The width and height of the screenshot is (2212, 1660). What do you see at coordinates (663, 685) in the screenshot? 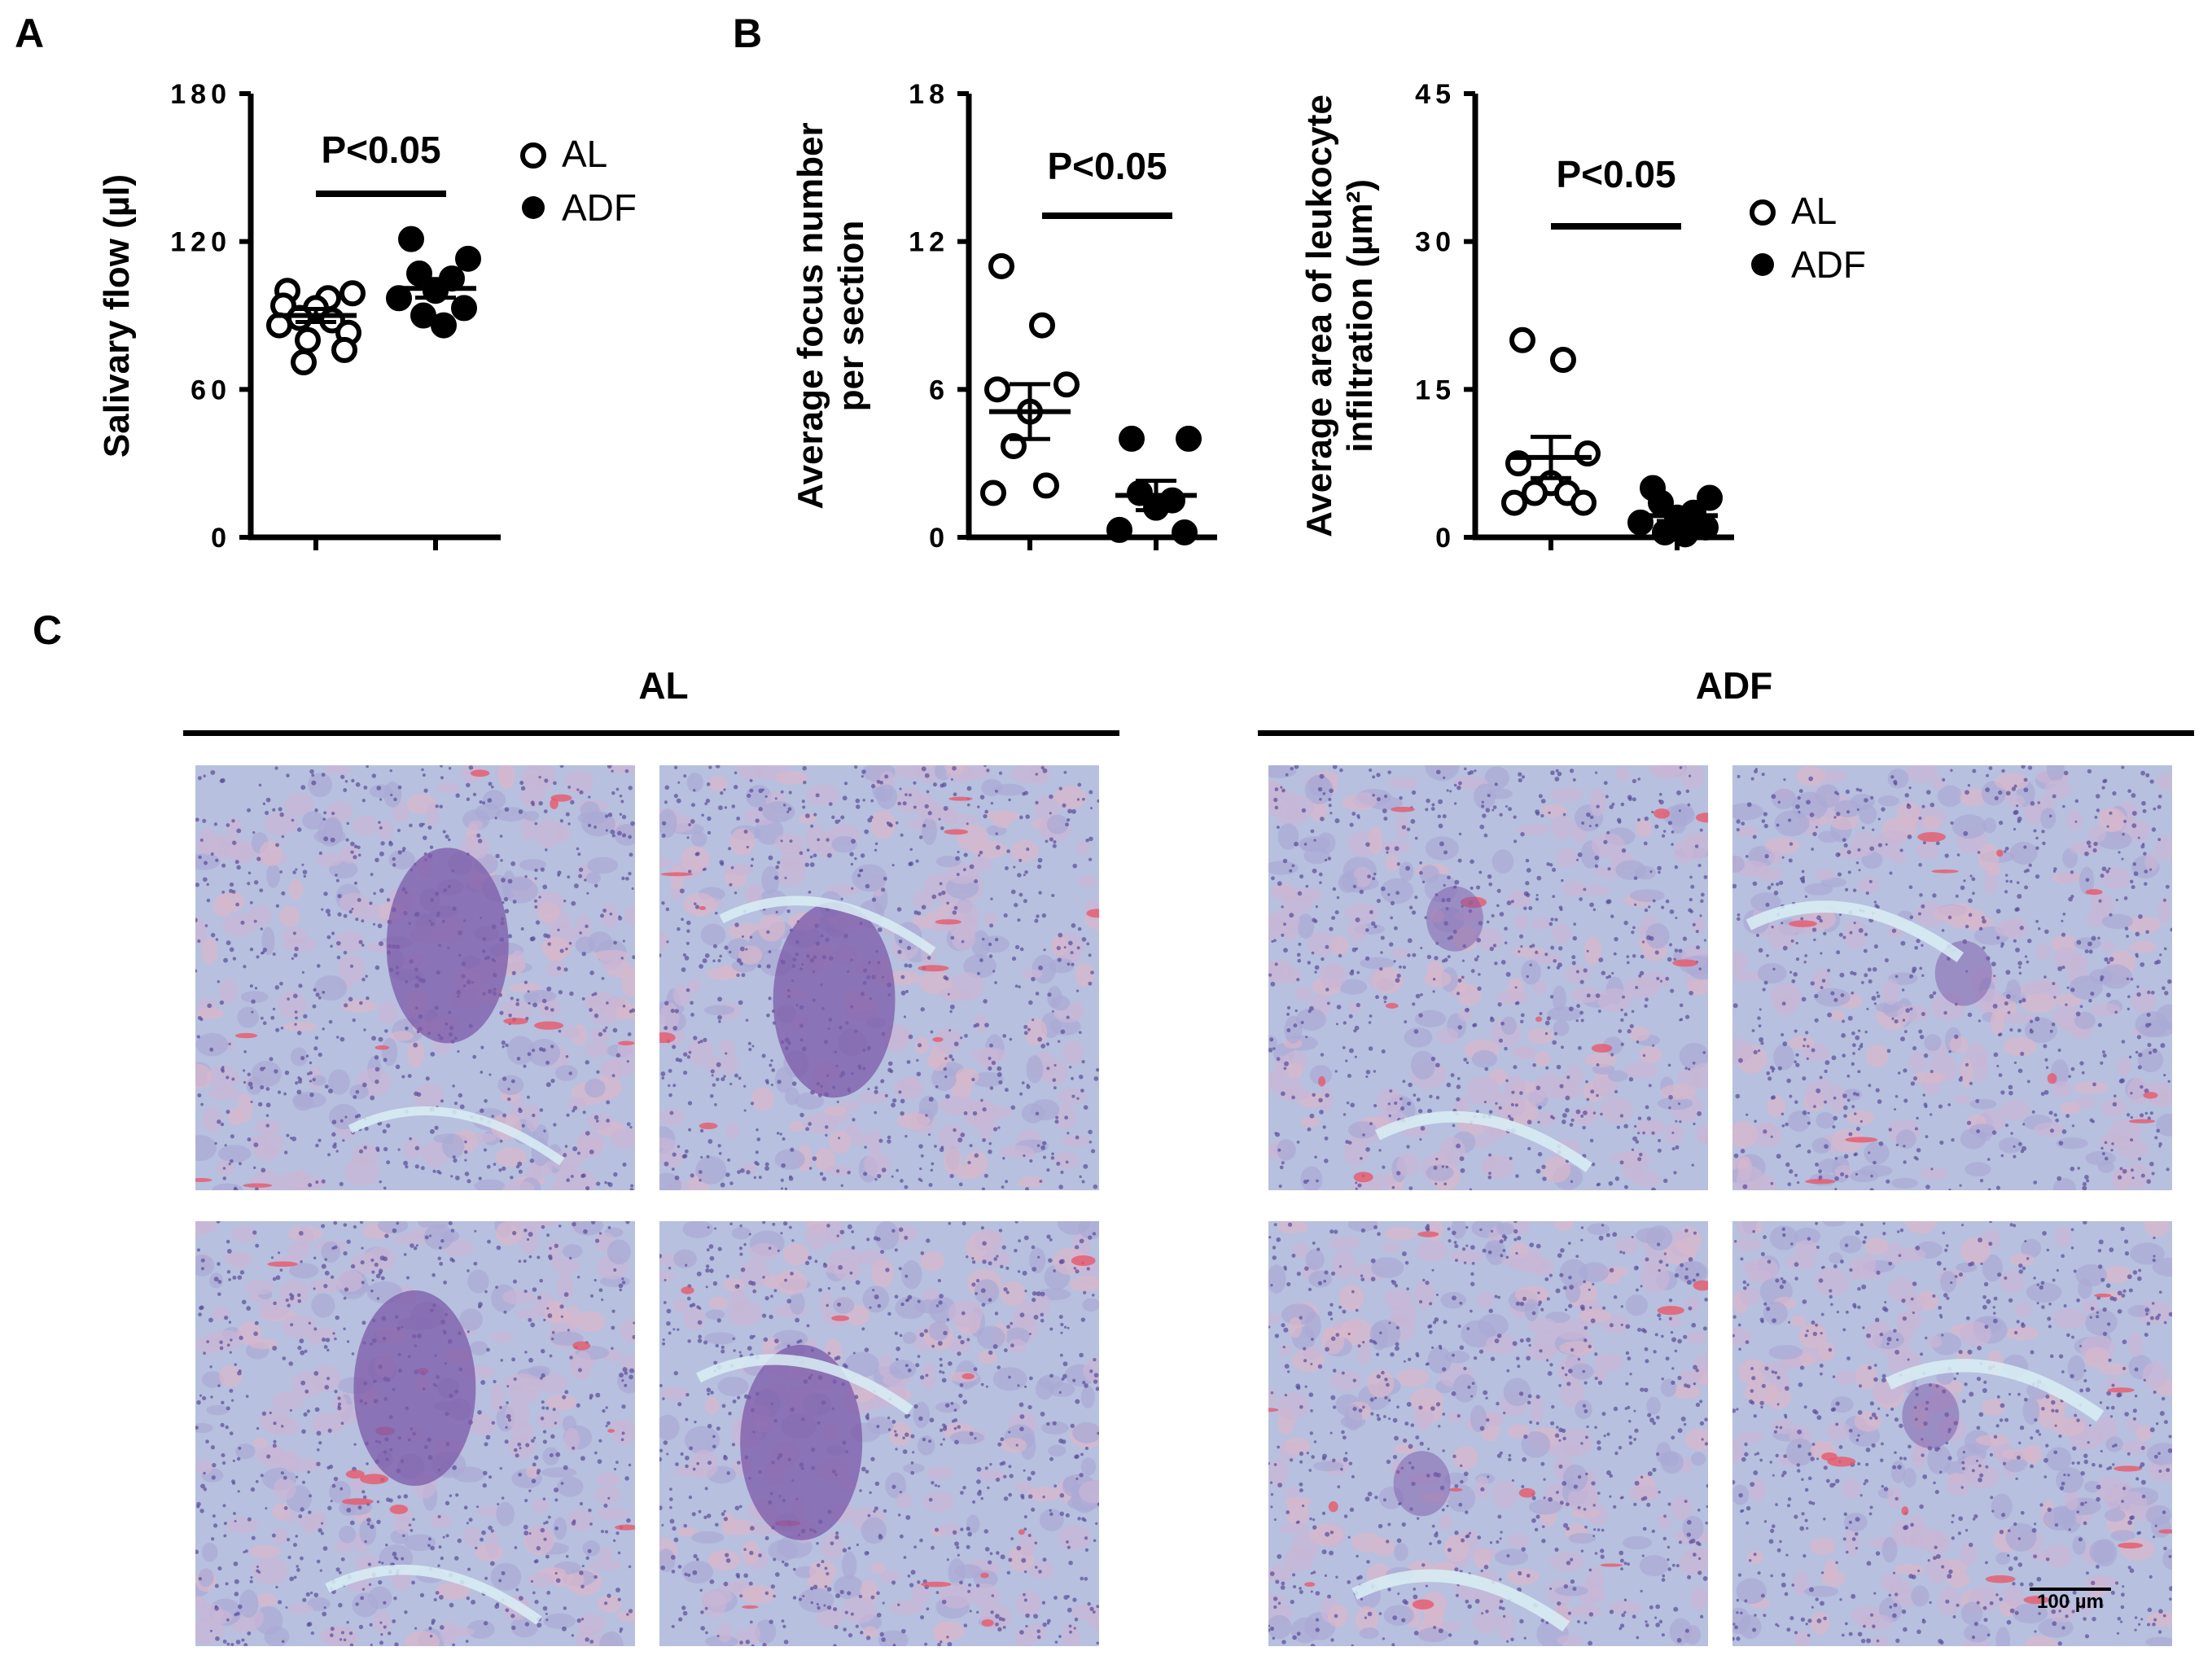
I see `micrograph-heading-al: AL` at bounding box center [663, 685].